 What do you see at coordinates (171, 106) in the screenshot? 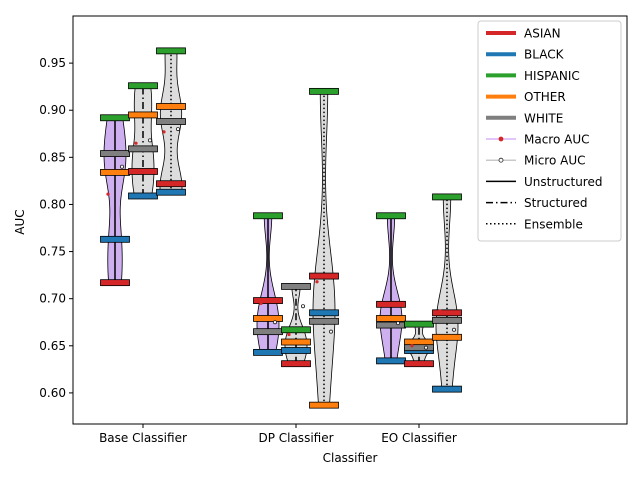
I see `group-marker-other-base-ensemble` at bounding box center [171, 106].